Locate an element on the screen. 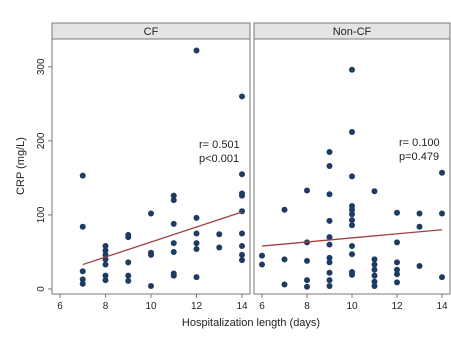 This screenshot has width=451, height=338. annotation-r-cf: r= 0.501 is located at coordinates (219, 145).